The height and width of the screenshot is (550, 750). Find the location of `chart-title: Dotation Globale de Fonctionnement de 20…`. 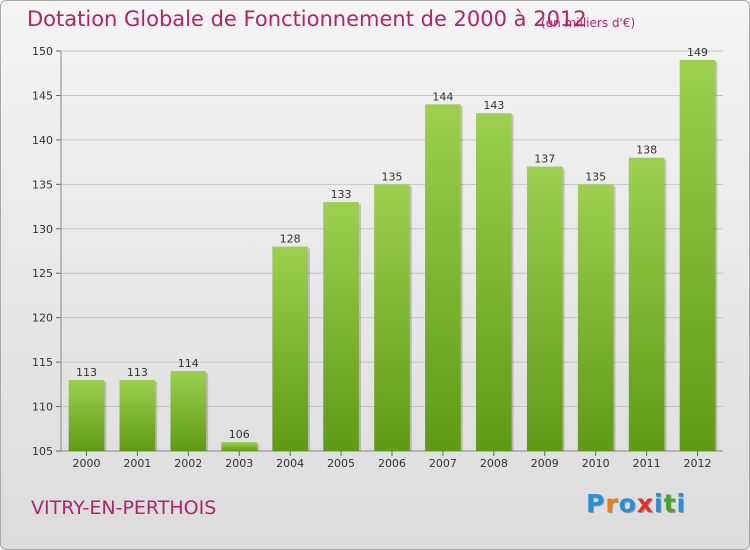

chart-title: Dotation Globale de Fonctionnement de 20… is located at coordinates (307, 19).